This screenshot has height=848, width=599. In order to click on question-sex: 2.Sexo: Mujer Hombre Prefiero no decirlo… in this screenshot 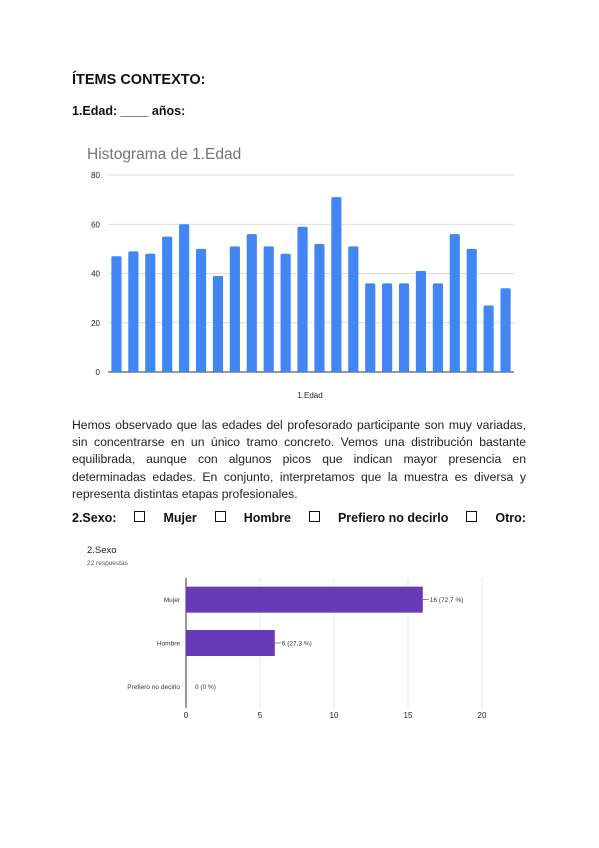, I will do `click(299, 518)`.